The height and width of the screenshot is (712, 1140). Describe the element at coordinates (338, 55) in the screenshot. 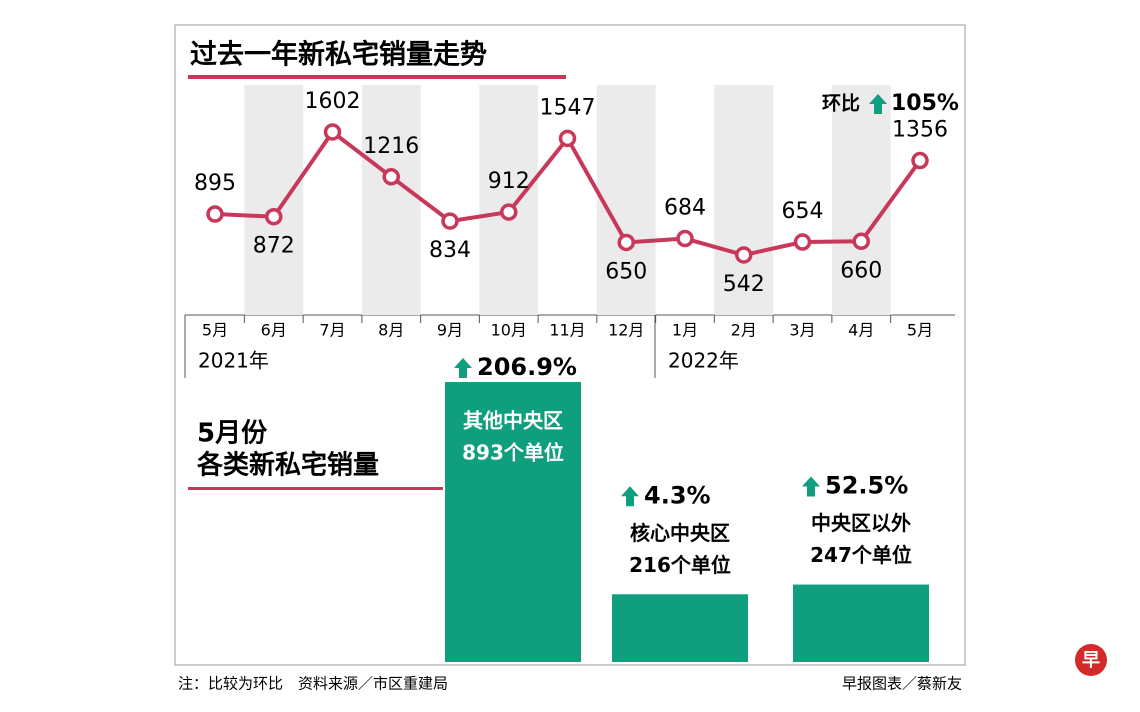

I see `line-title: 过去一年新私宅销量走势` at that location.